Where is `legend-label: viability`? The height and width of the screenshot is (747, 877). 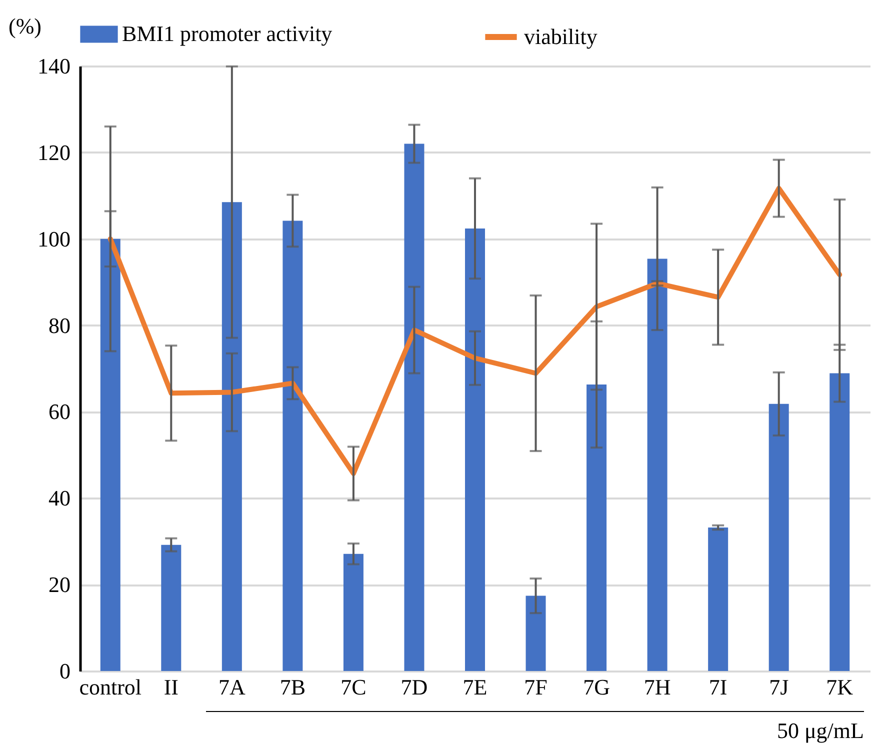
legend-label: viability is located at coordinates (561, 36).